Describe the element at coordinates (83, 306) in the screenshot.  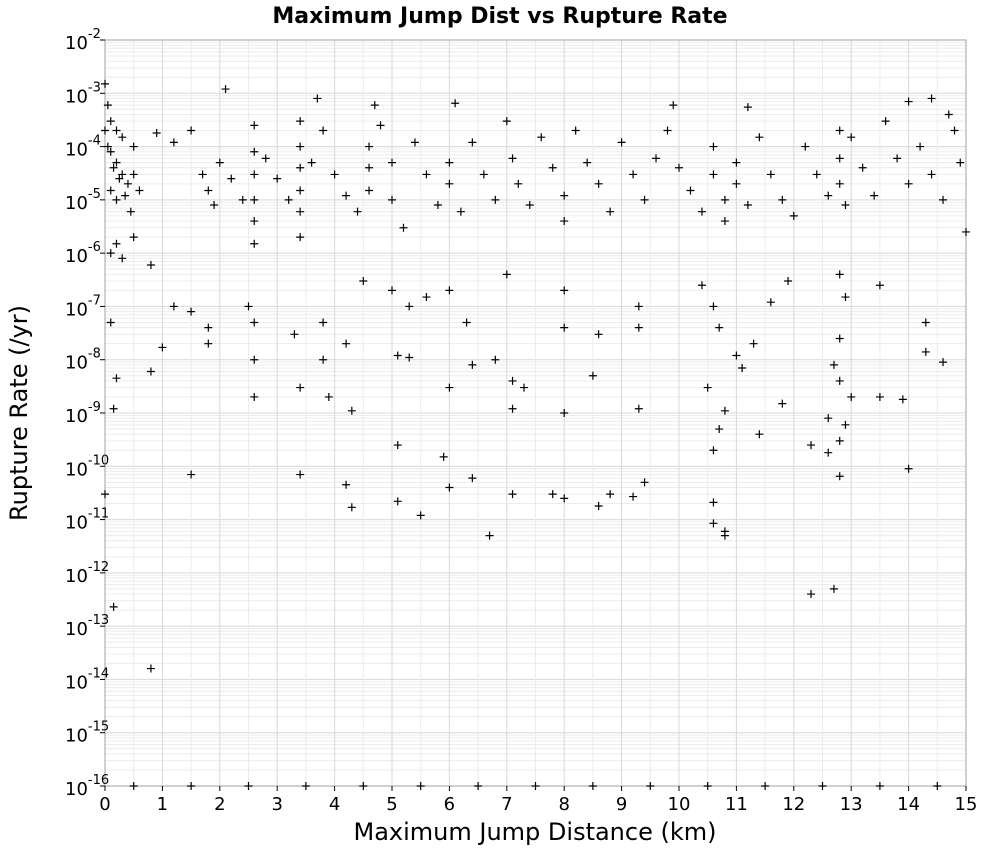
I see `y-tick-label: 10⁻⁷` at that location.